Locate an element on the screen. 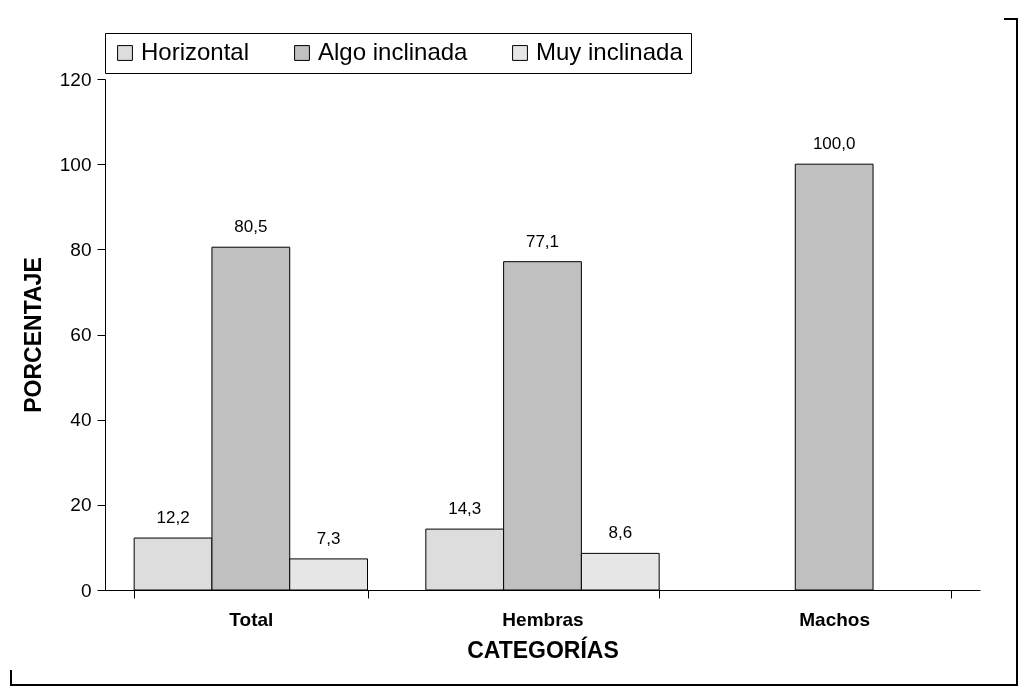 The image size is (1024, 688). y-tick-label: 80 is located at coordinates (81, 249).